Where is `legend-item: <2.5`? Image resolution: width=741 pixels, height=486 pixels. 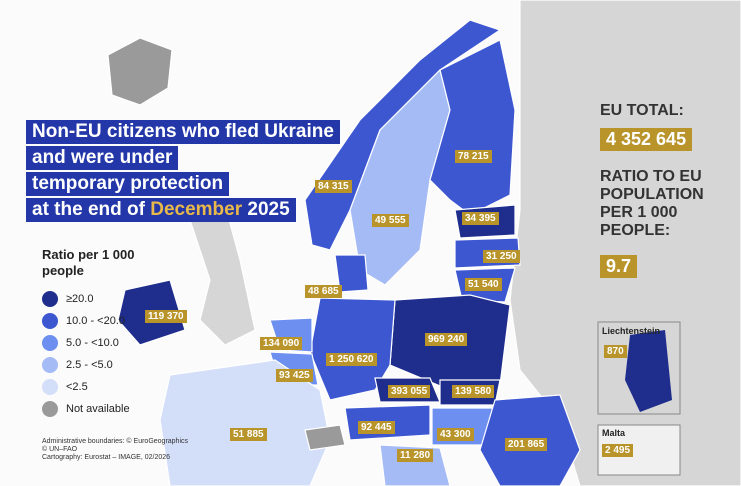
legend-item: <2.5 is located at coordinates (65, 387).